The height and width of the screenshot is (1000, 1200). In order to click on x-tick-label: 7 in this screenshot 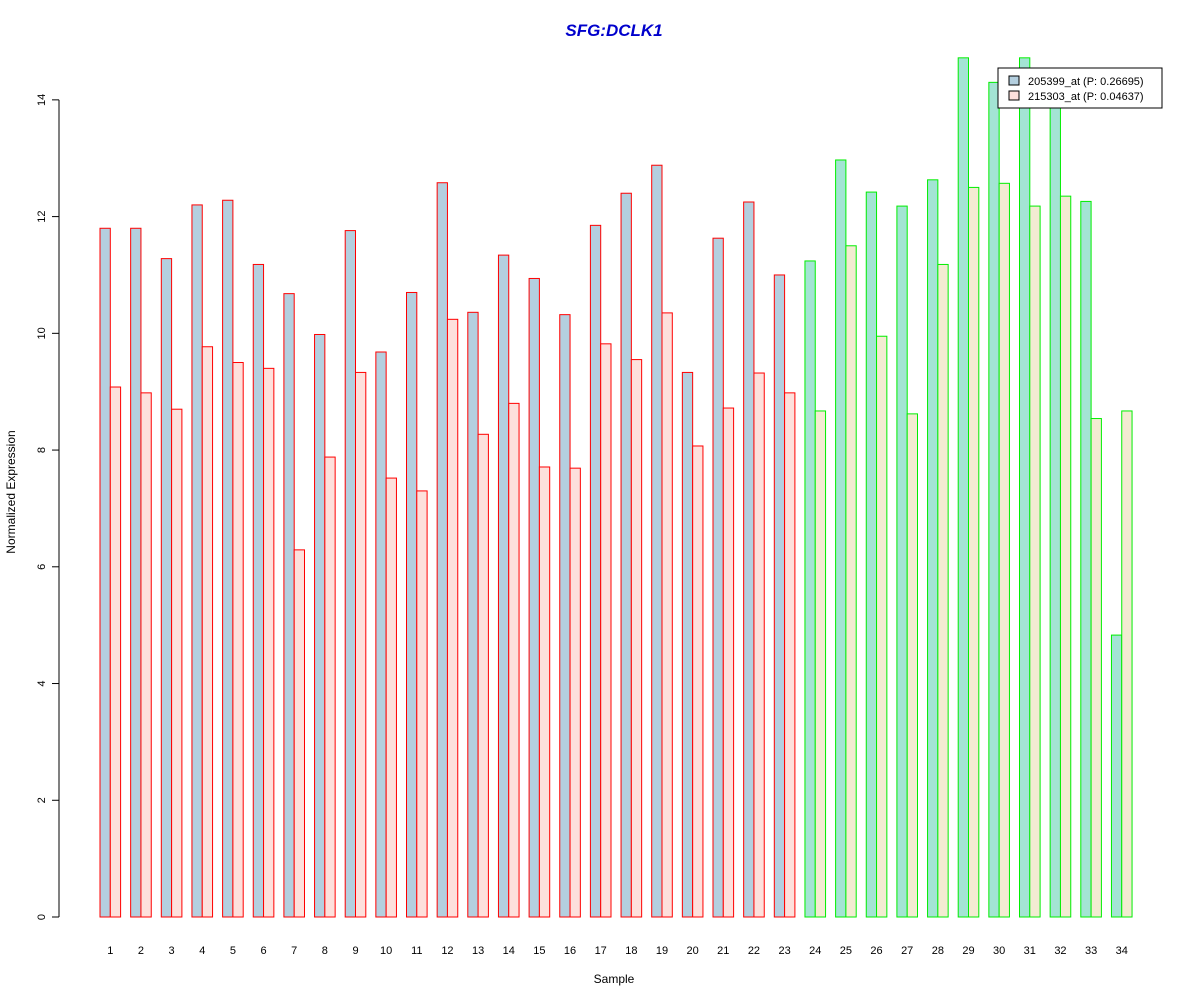, I will do `click(294, 951)`.